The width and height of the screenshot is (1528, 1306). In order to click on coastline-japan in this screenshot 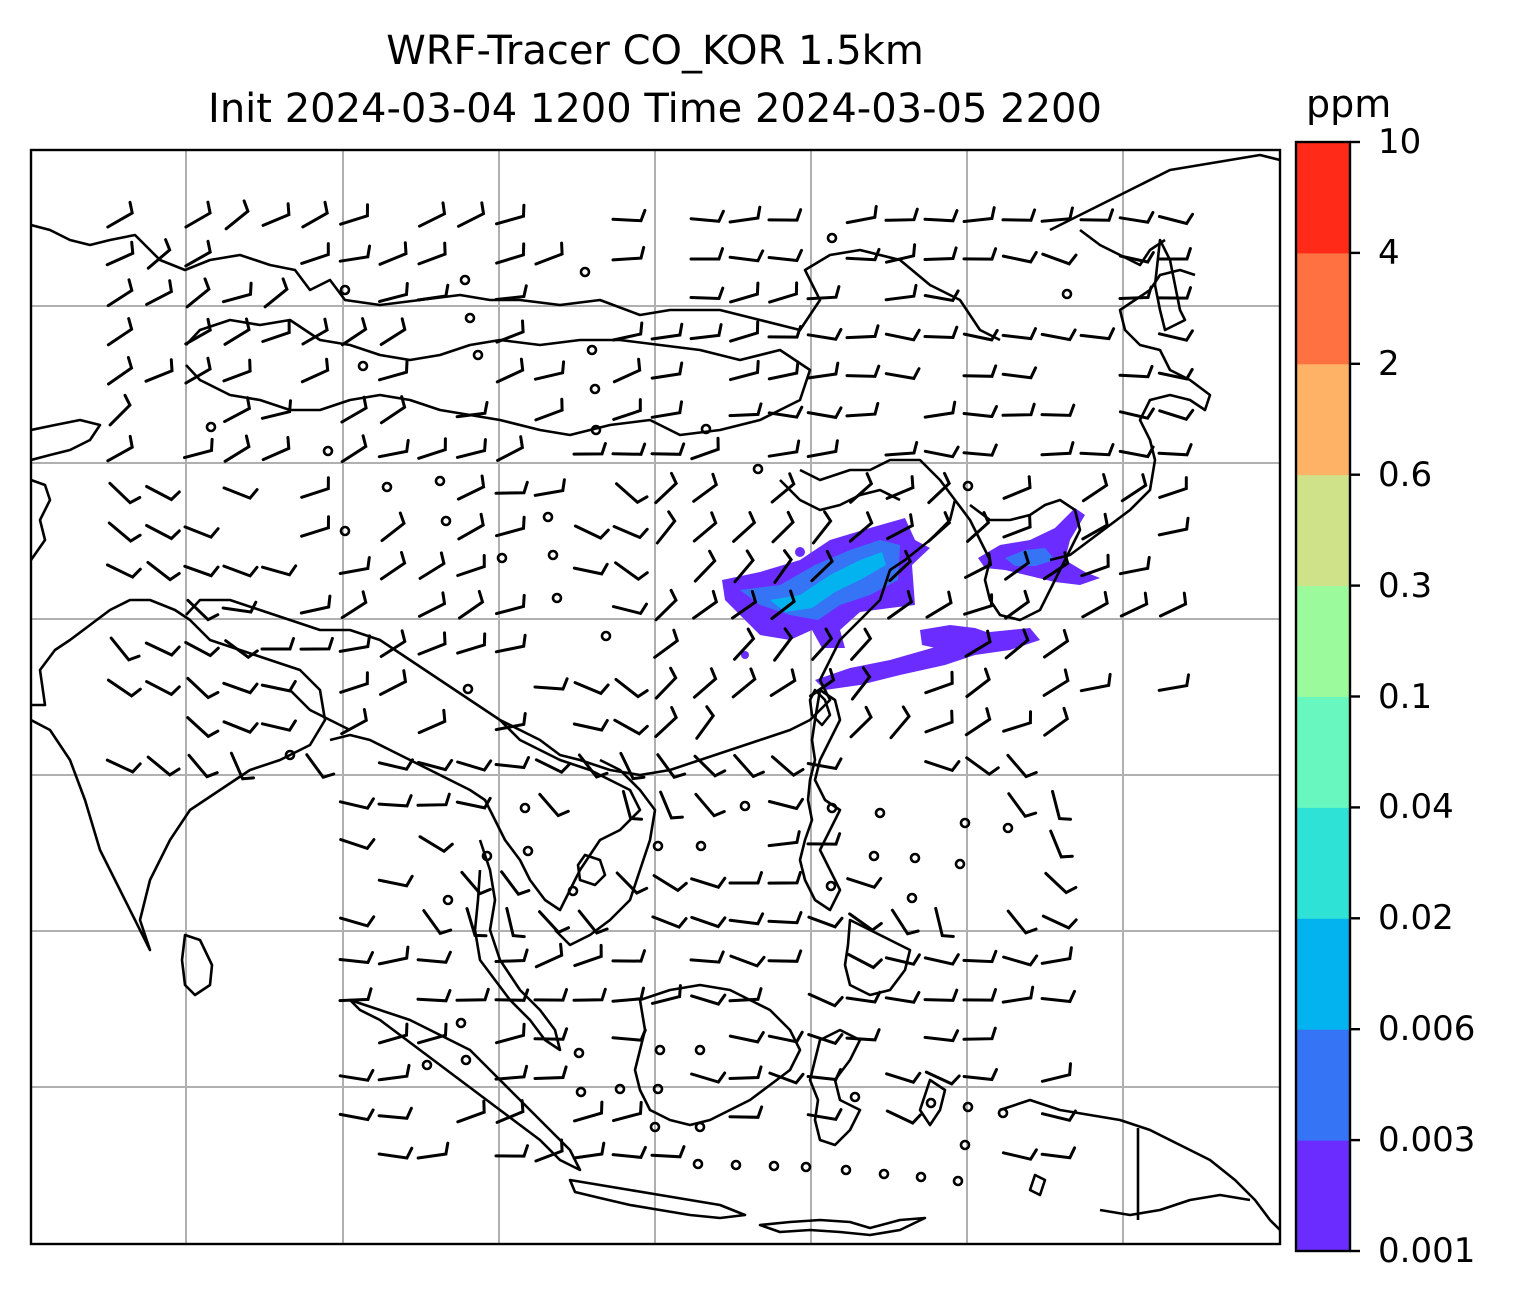, I will do `click(1130, 415)`.